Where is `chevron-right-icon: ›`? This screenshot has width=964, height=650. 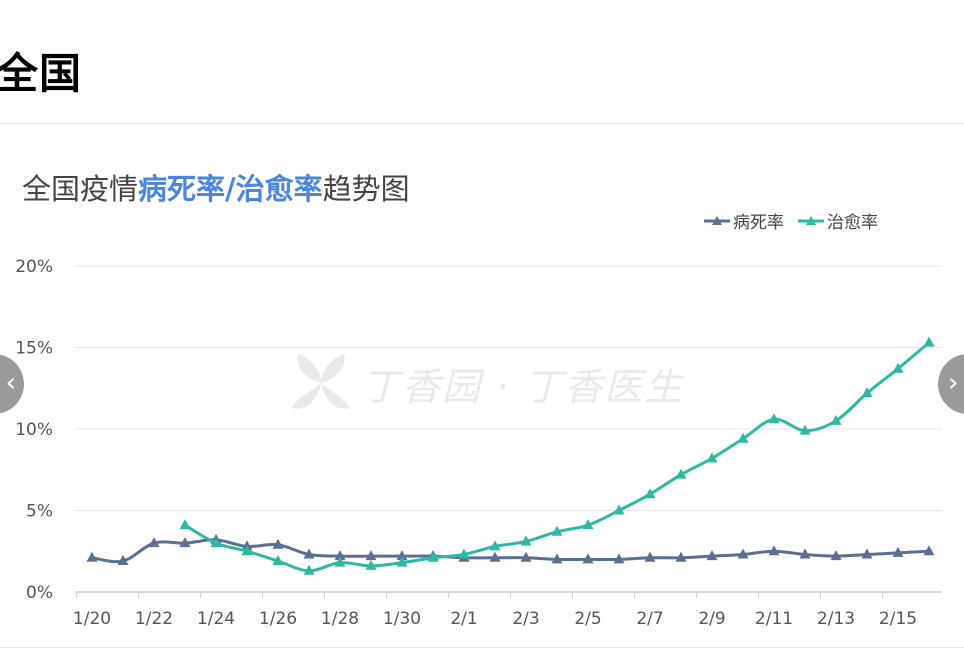 chevron-right-icon: › is located at coordinates (953, 383).